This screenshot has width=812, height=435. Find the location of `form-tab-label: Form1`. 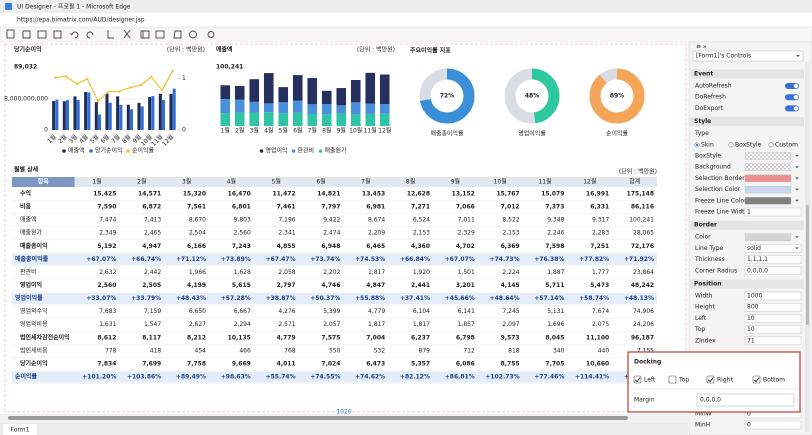

form-tab-label: Form1 is located at coordinates (20, 430).